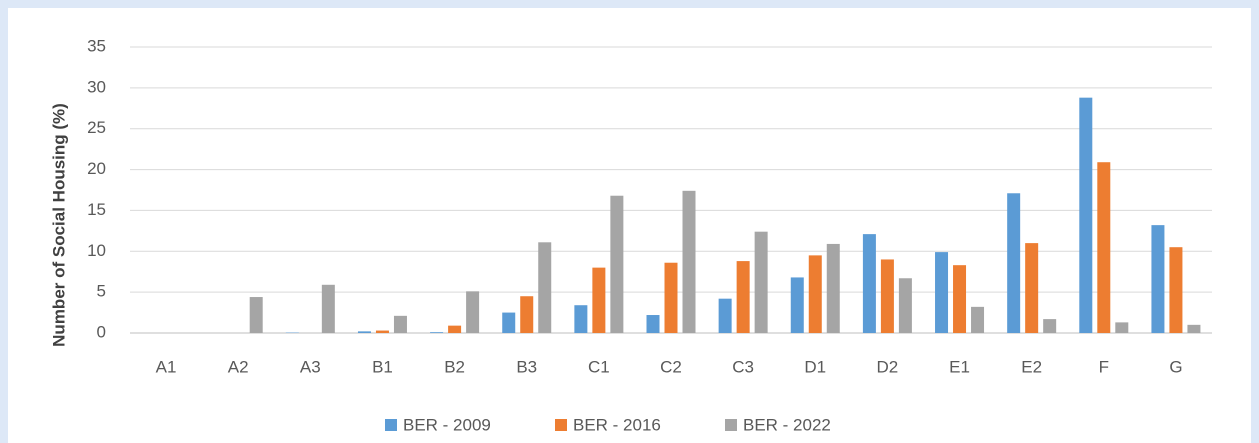  I want to click on legend-label: BER - 2022, so click(787, 424).